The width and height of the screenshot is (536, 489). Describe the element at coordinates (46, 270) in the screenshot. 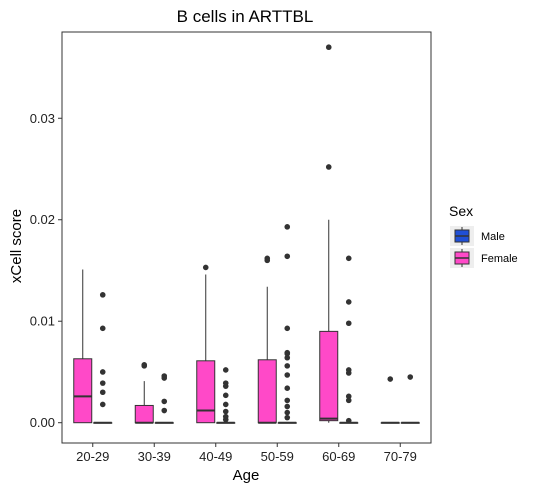

I see `y-axis: 0.00 0.01 0.02 0.03` at that location.